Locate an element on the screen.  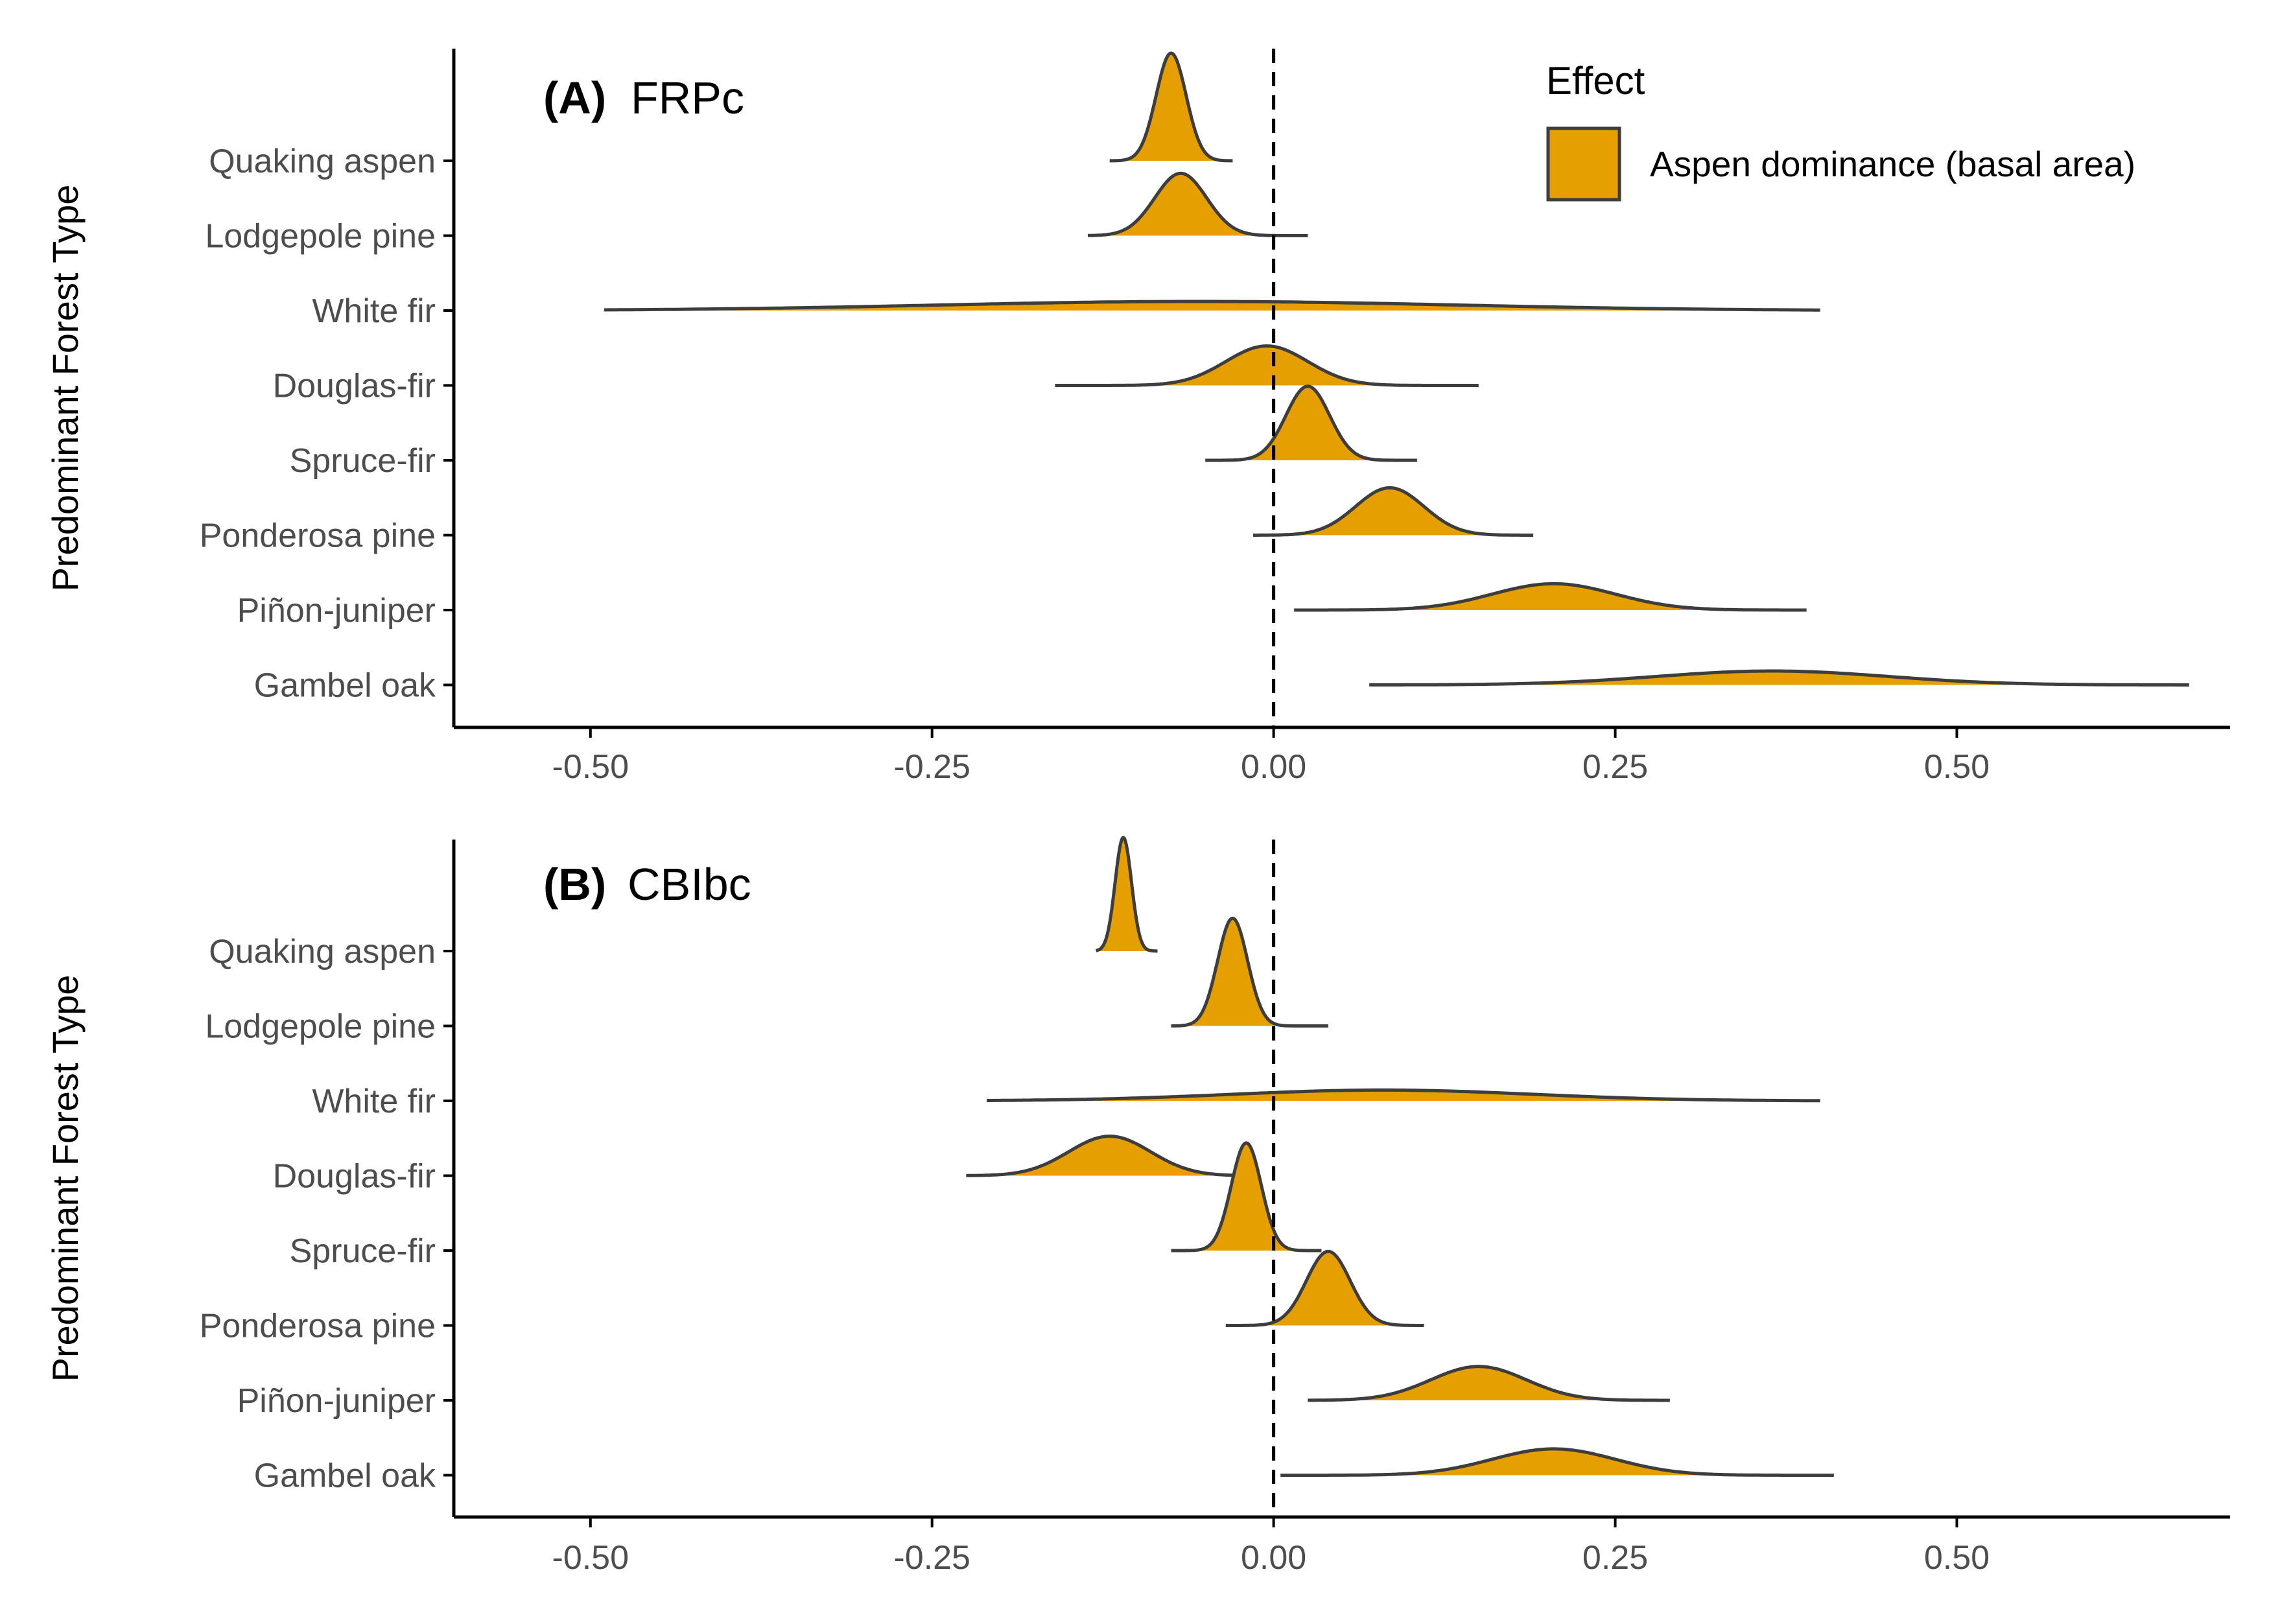
legend-label: Aspen dominance (basal area) is located at coordinates (1892, 164).